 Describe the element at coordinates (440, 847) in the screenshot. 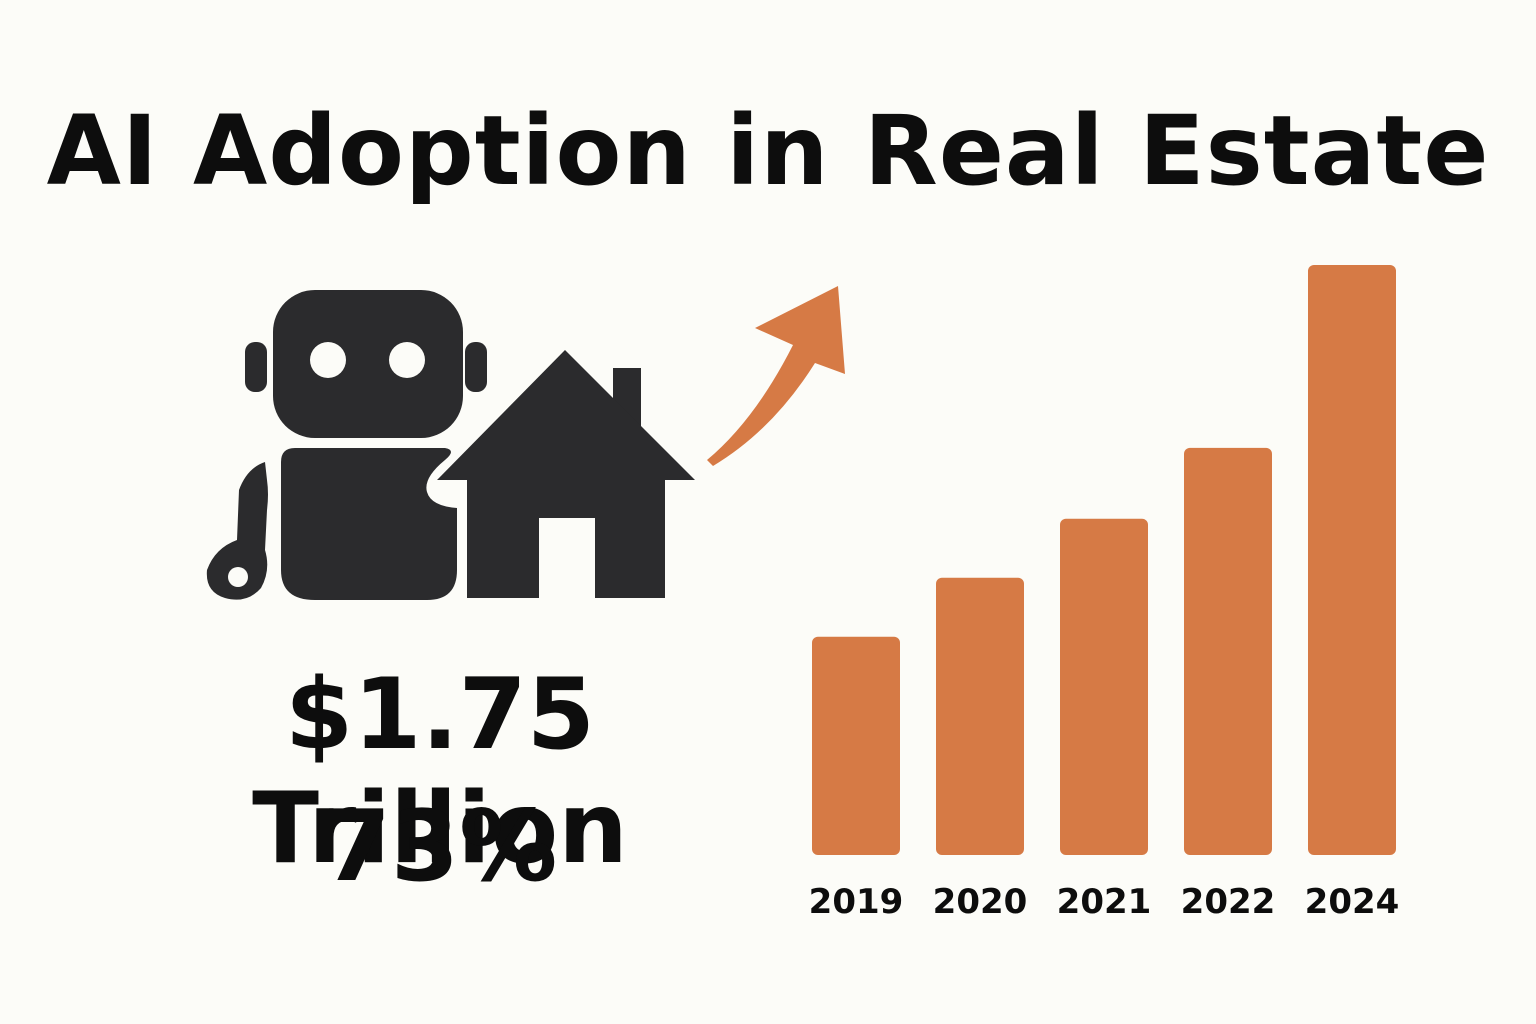

I see `stat-percent: 73%` at that location.